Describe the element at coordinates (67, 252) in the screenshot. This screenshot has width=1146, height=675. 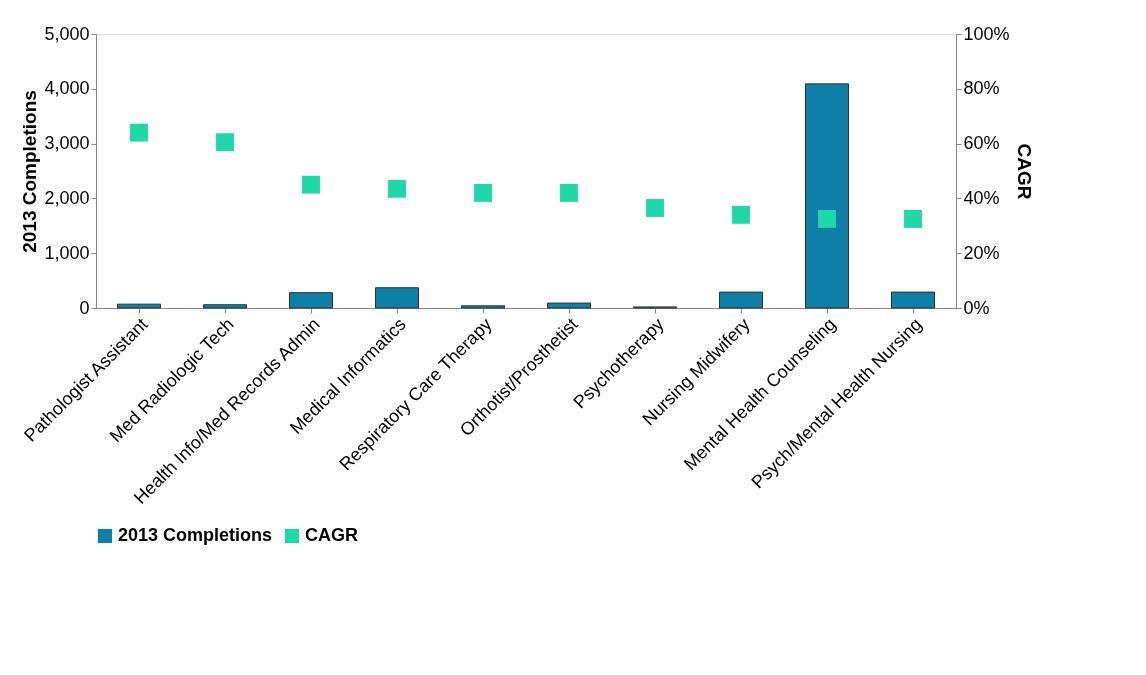
I see `y-tick-label: 1,000` at that location.